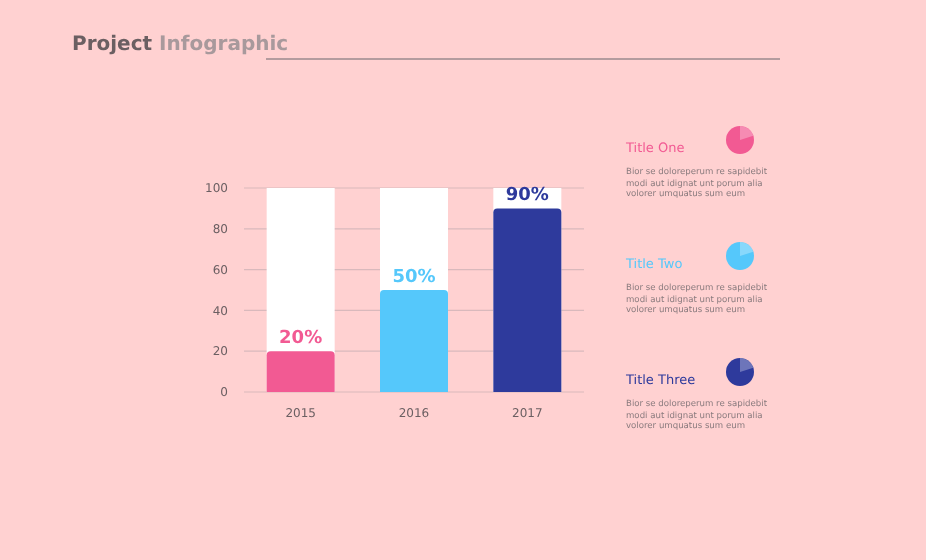  What do you see at coordinates (180, 45) in the screenshot?
I see `chart-title: Project Infographic` at bounding box center [180, 45].